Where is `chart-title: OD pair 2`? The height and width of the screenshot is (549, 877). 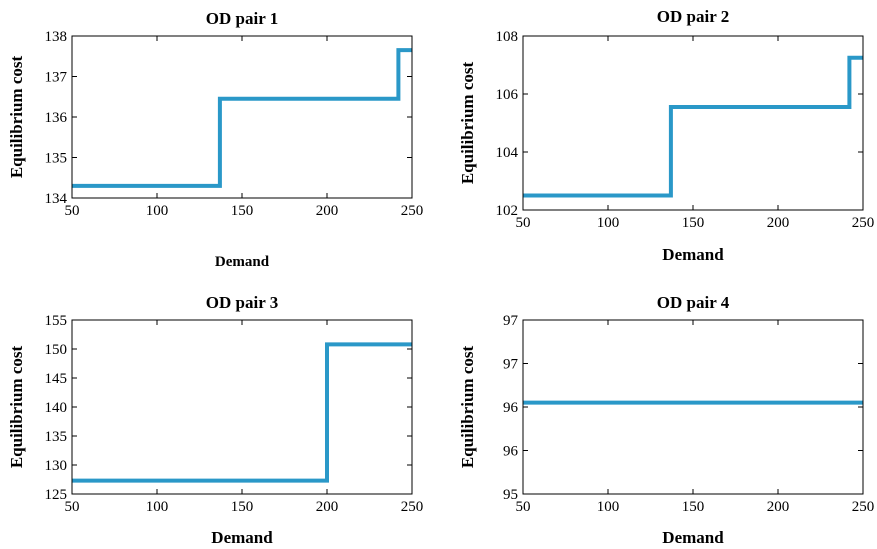 chart-title: OD pair 2 is located at coordinates (693, 16).